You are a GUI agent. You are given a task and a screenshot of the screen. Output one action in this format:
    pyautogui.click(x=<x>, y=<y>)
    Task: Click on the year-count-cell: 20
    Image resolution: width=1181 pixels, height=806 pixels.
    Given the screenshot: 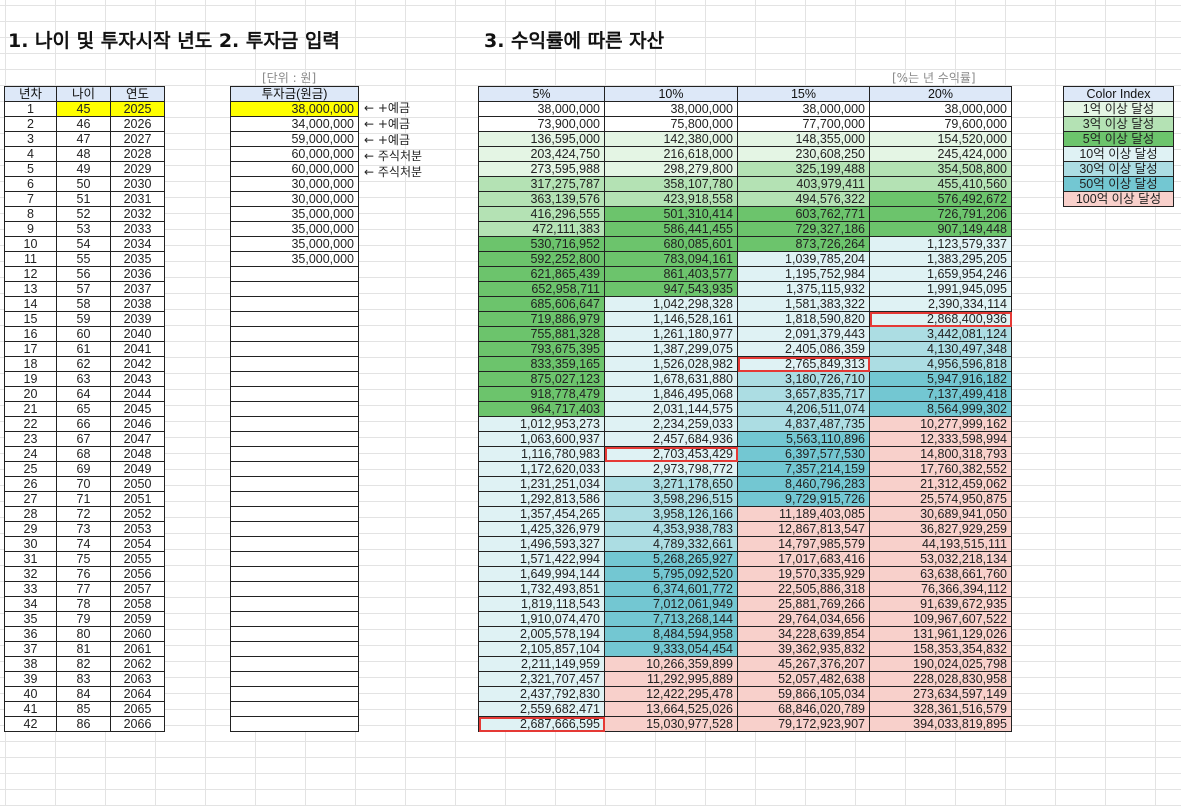 What is the action you would take?
    pyautogui.click(x=30, y=394)
    